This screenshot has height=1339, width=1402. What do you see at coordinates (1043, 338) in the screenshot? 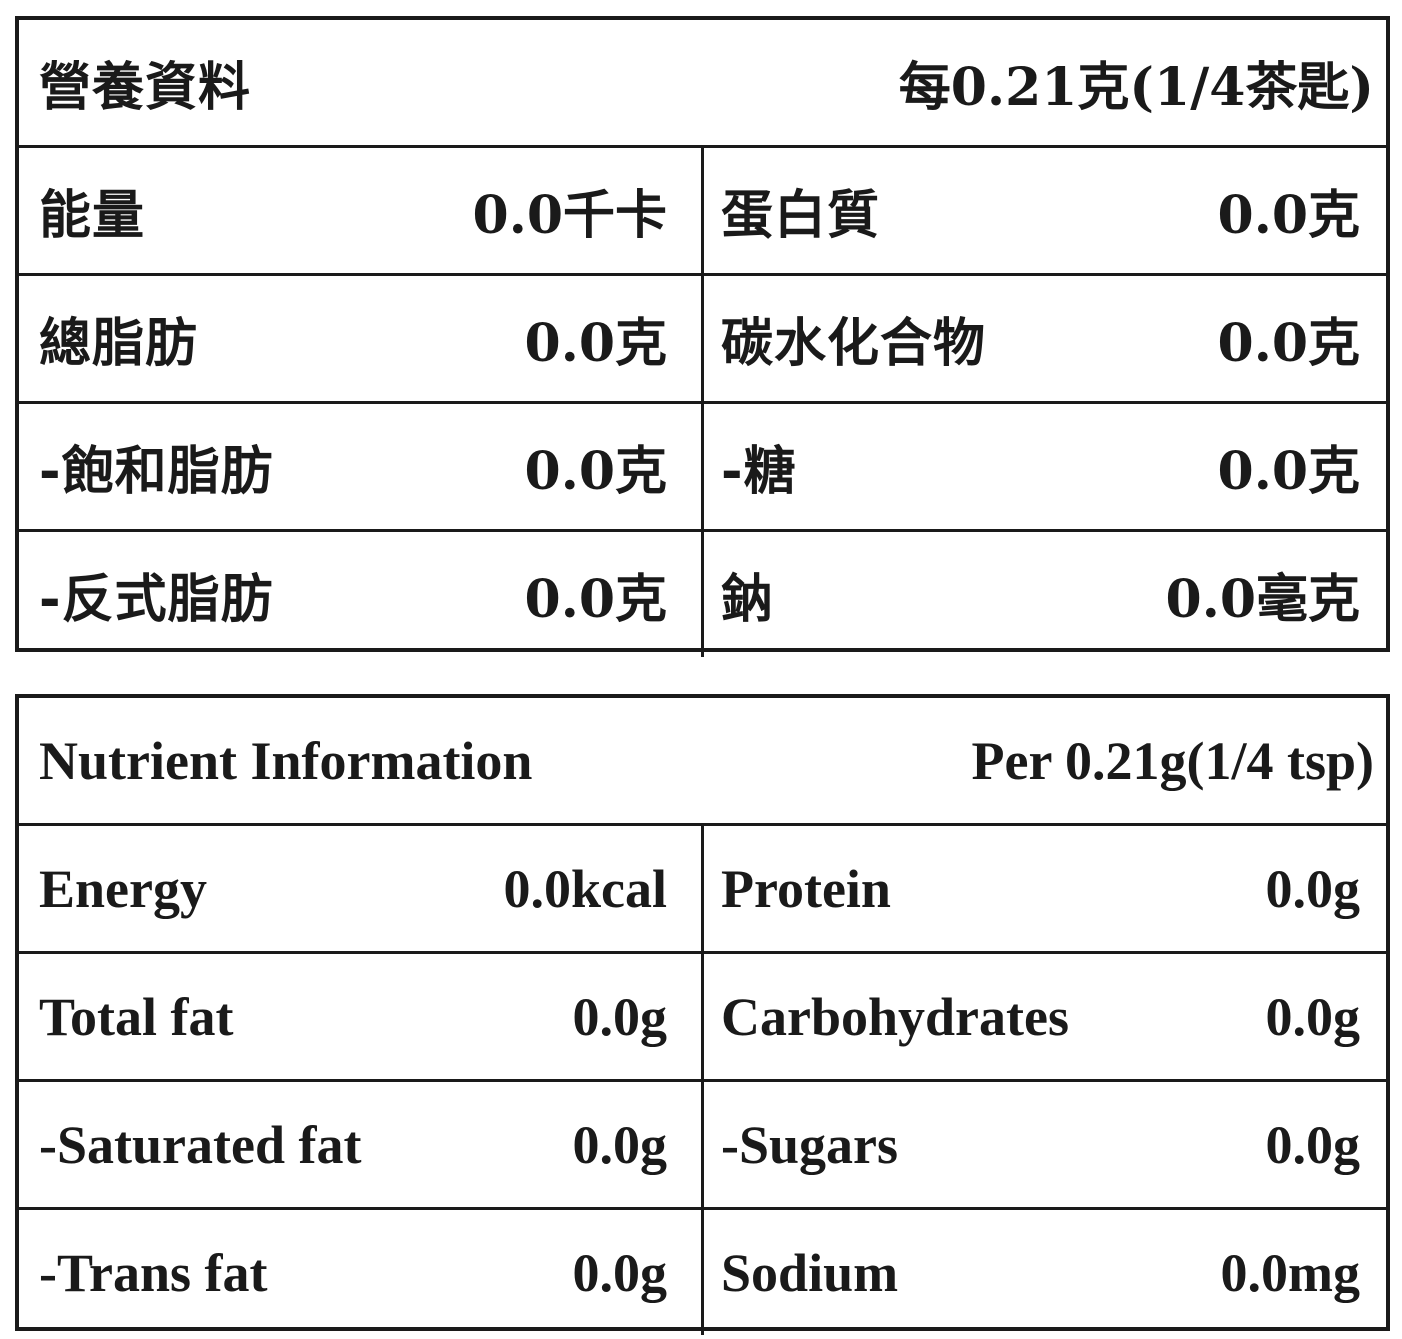
I see `nutrient-cell-carbohydrates: 碳水化合物 0.0克` at bounding box center [1043, 338].